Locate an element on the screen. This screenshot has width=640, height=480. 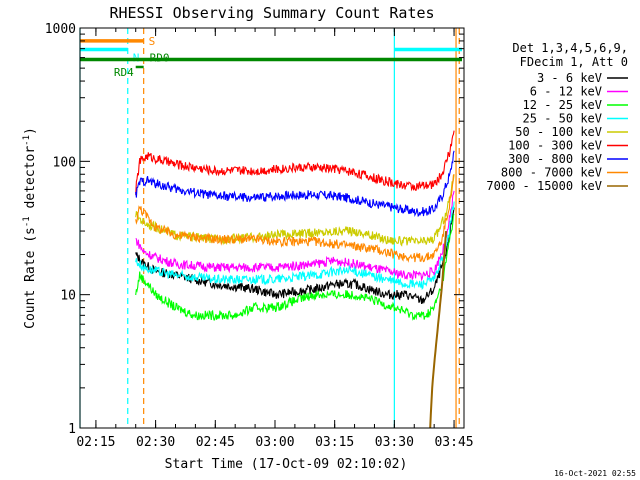
state-bars: SNRD0RD4 is located at coordinates (271, 57).